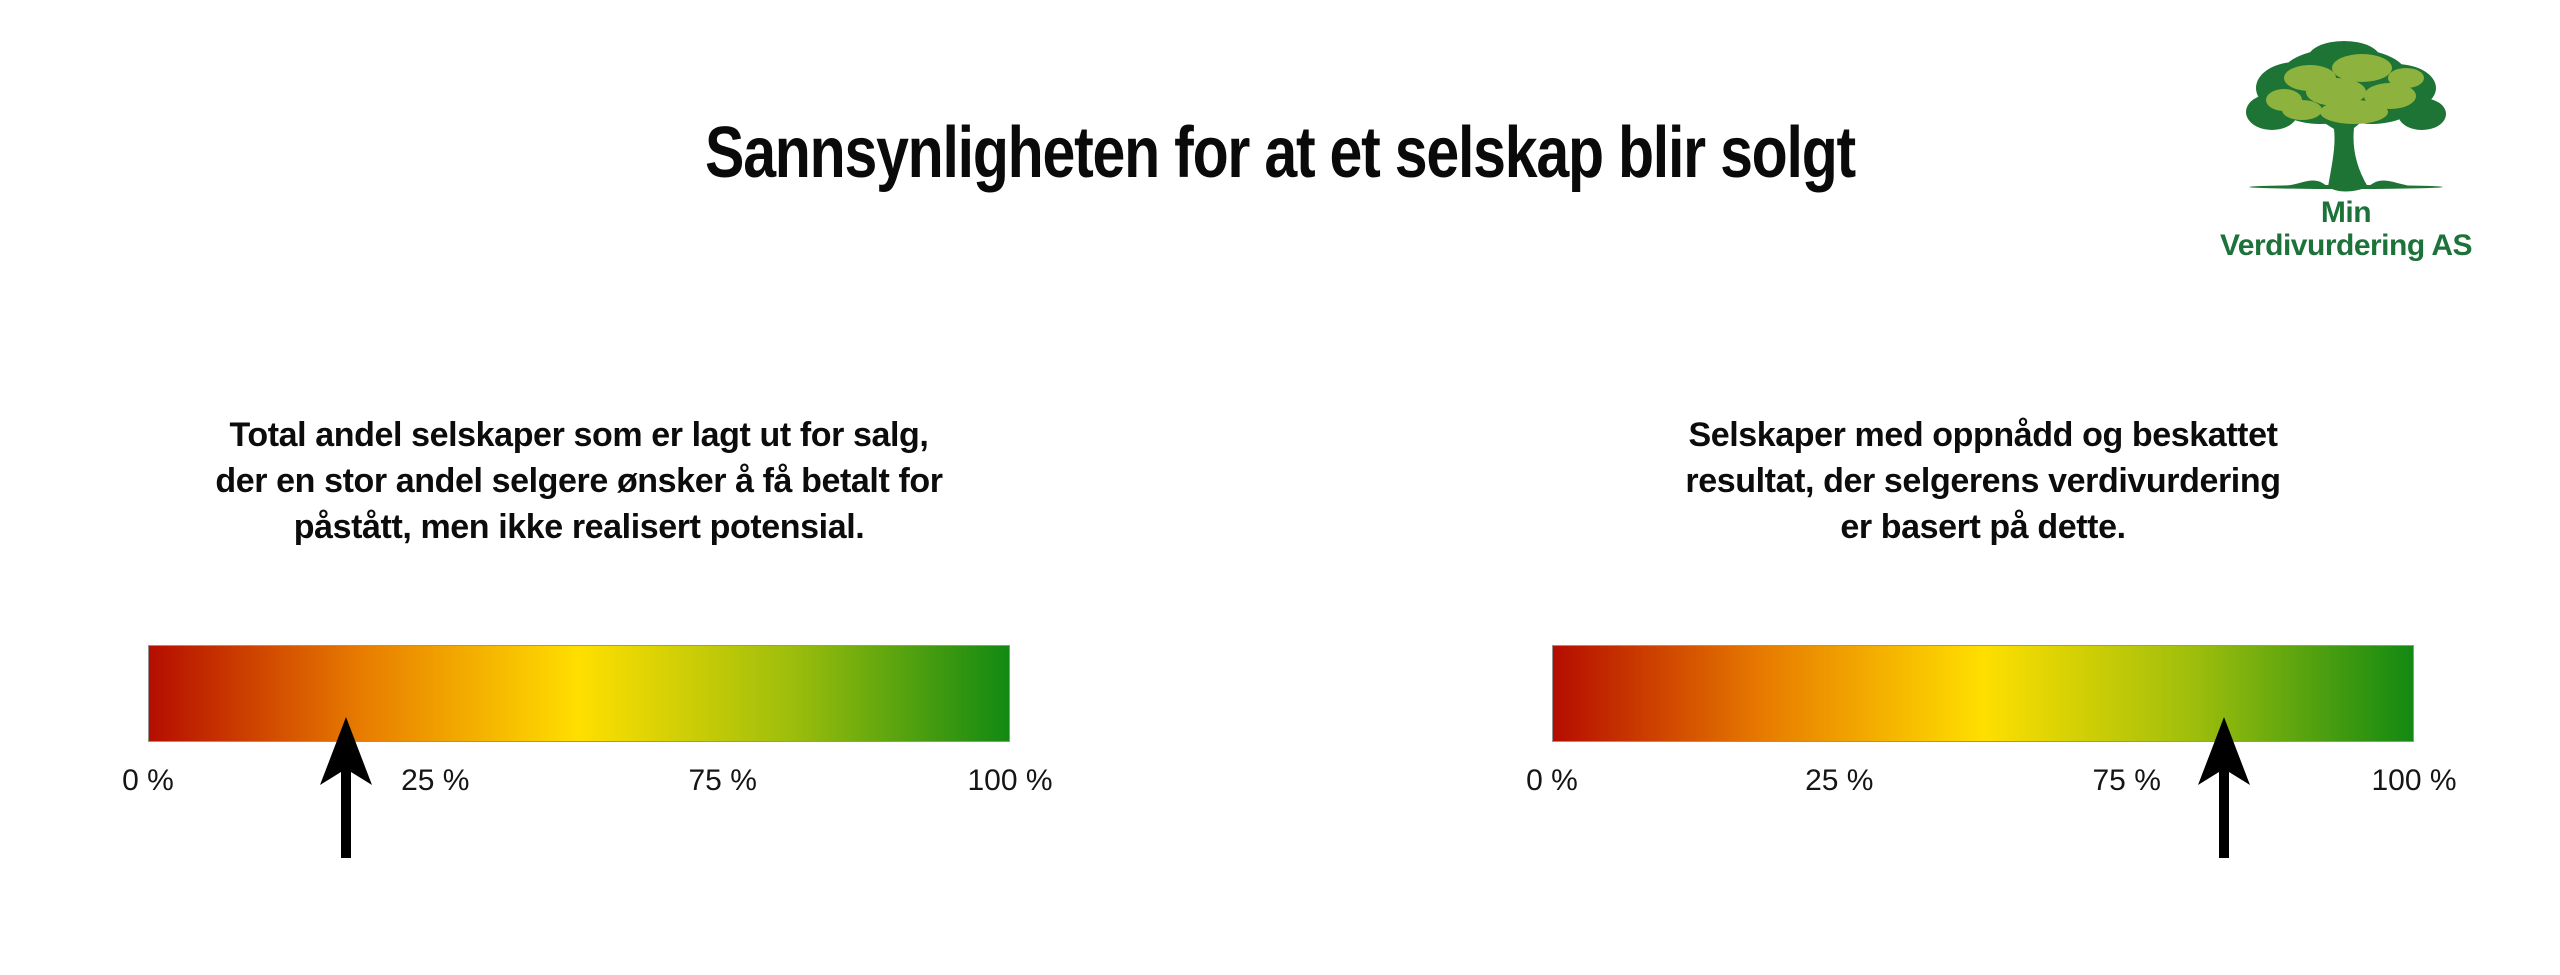  I want to click on description-line: Selskaper med oppnådd og beskattet, so click(1983, 435).